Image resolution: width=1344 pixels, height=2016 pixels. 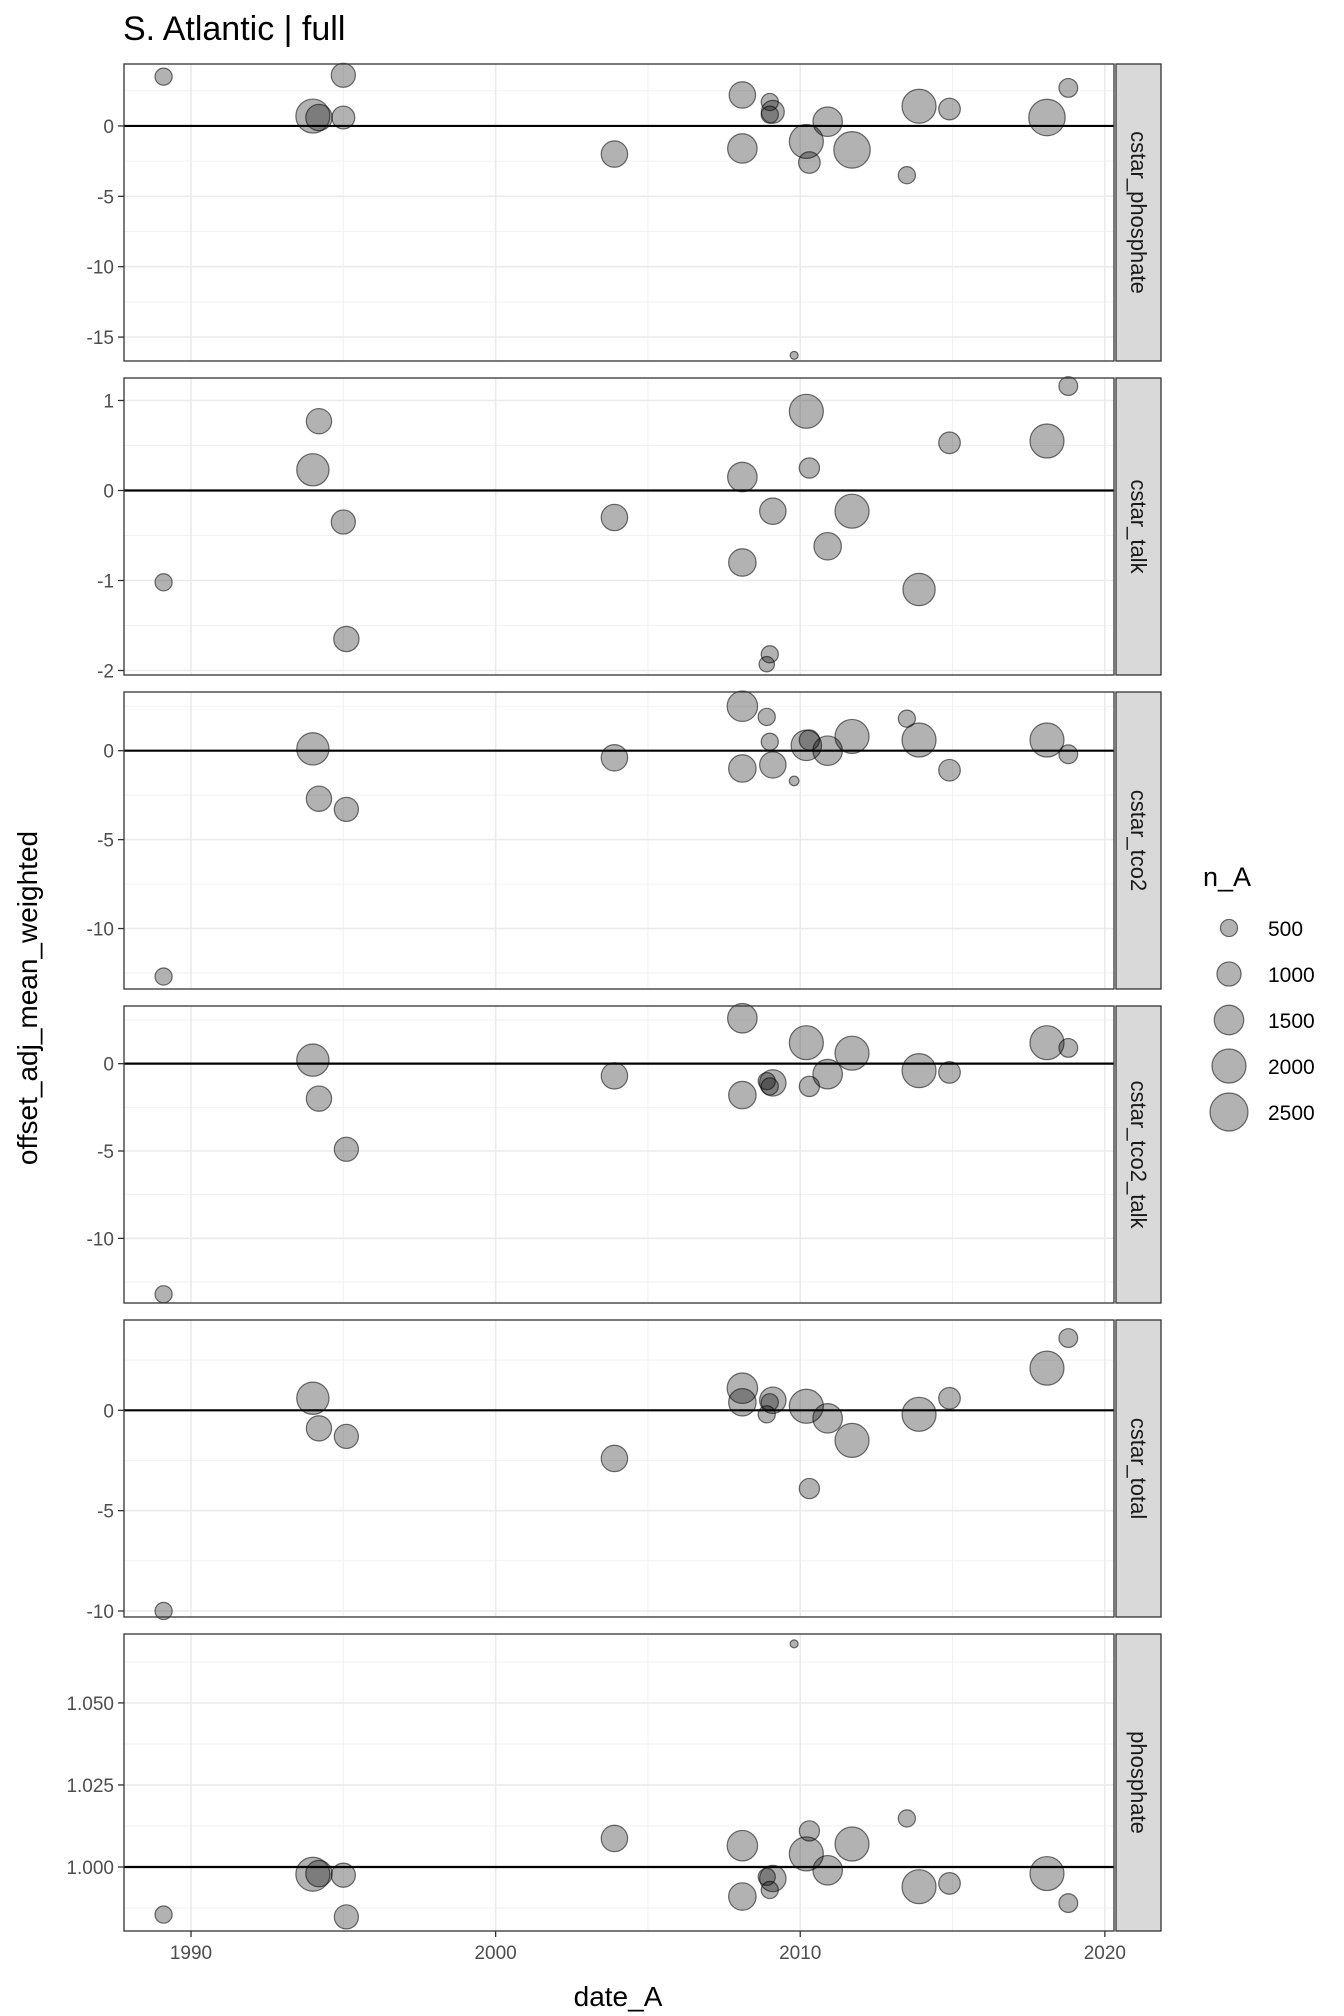 What do you see at coordinates (495, 1953) in the screenshot?
I see `x-tick-label: 2000` at bounding box center [495, 1953].